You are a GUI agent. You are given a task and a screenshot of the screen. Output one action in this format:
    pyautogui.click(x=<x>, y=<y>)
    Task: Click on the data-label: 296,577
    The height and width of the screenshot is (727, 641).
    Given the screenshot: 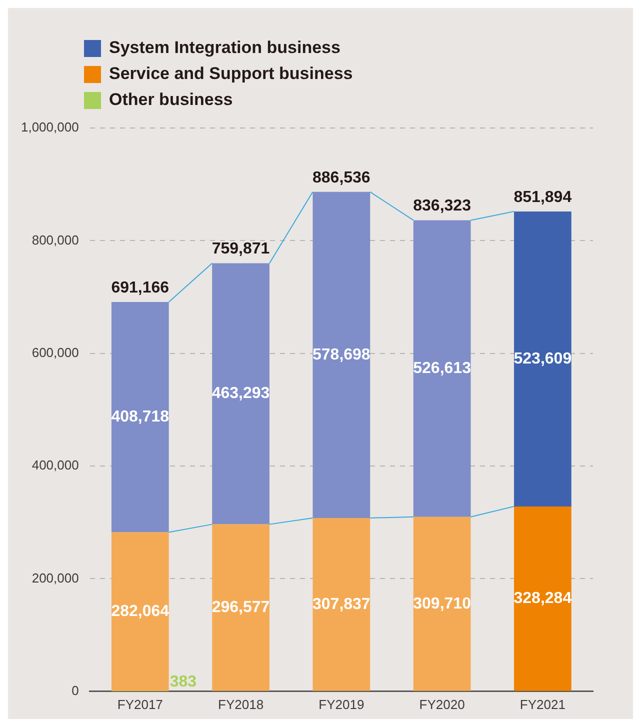 What is the action you would take?
    pyautogui.click(x=241, y=607)
    